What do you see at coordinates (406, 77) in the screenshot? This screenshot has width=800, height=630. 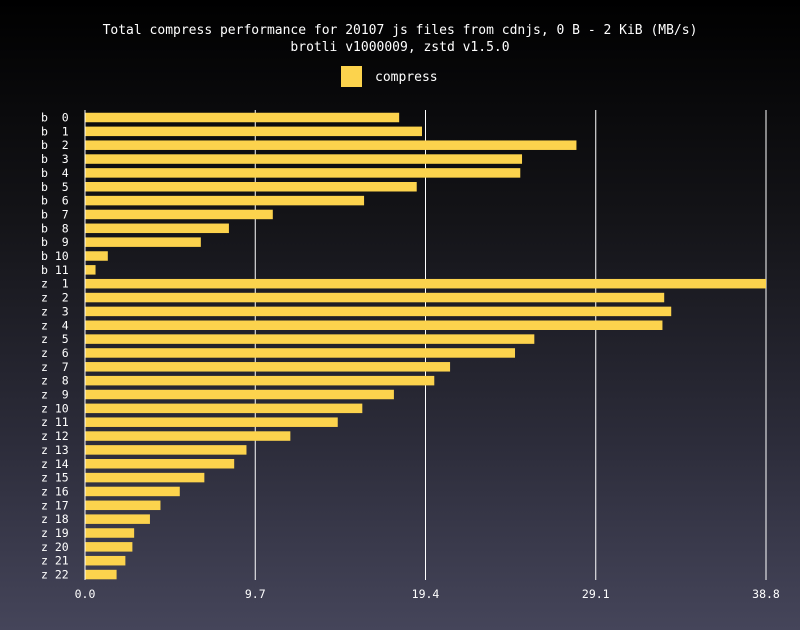 I see `legend-label: compress` at bounding box center [406, 77].